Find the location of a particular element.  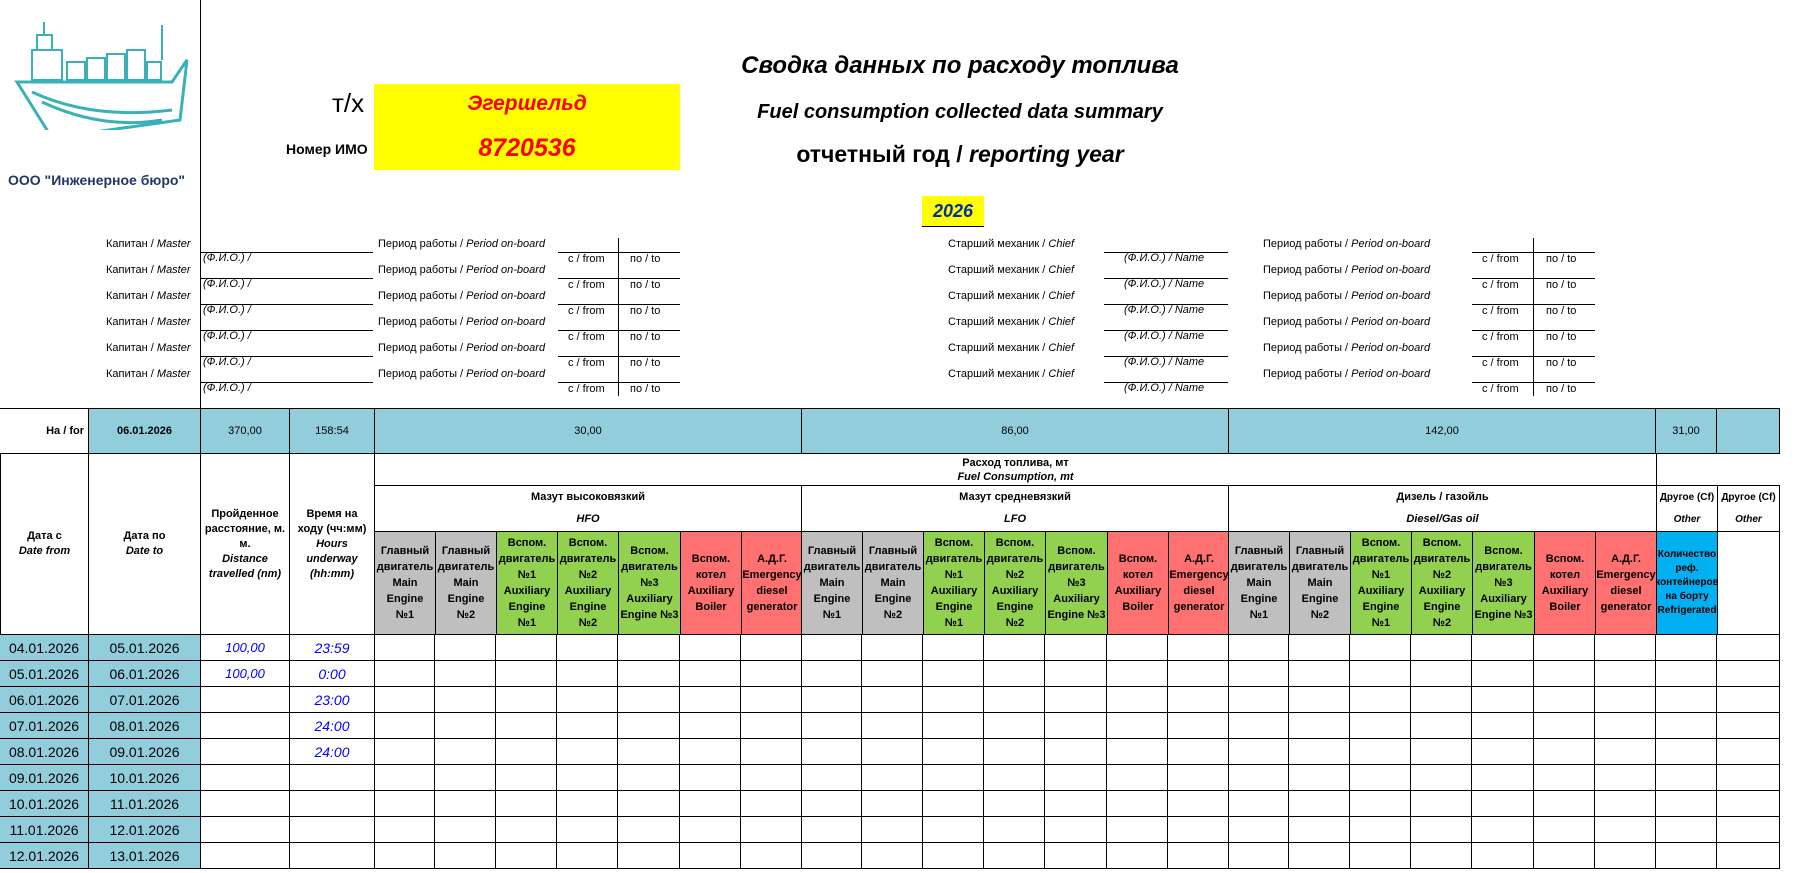

master-to-field: по / to is located at coordinates (645, 285).